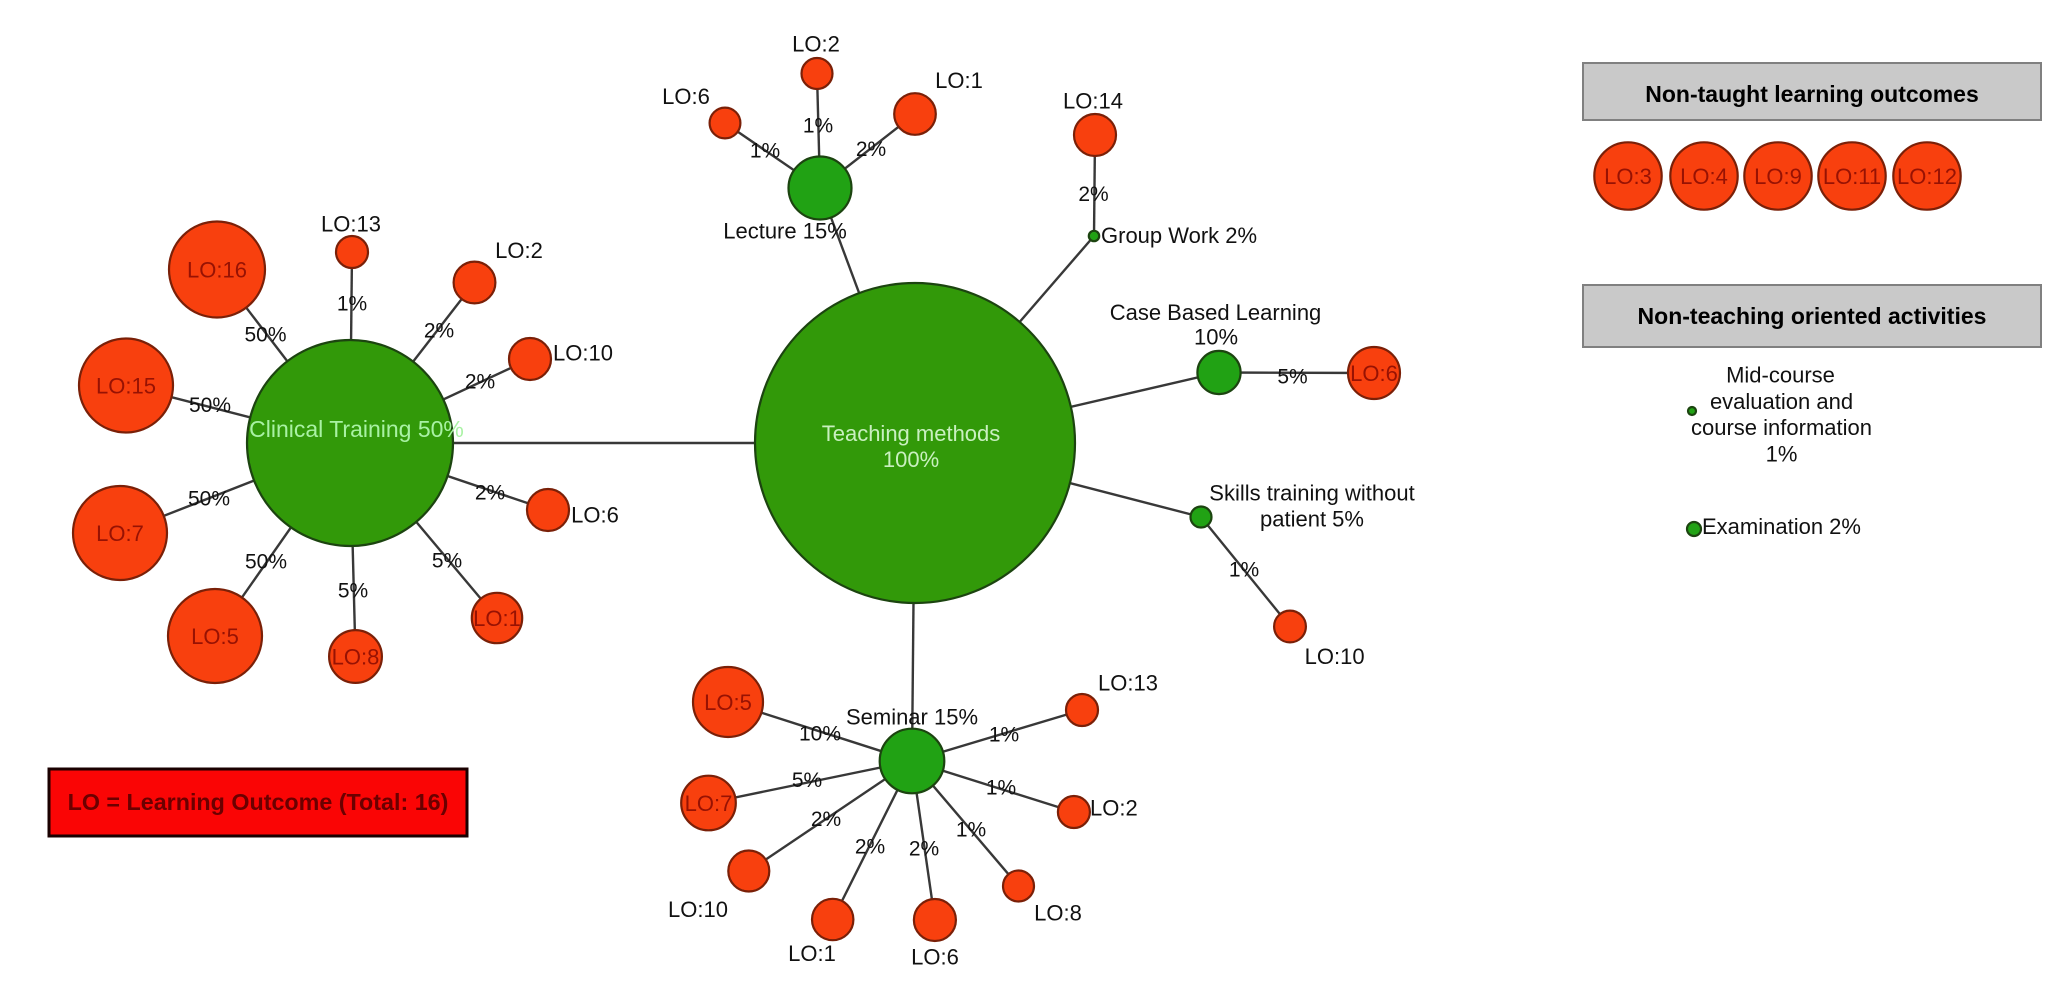 The height and width of the screenshot is (1001, 2059). Describe the element at coordinates (356, 429) in the screenshot. I see `svg-text: Clinical Training 50%` at that location.